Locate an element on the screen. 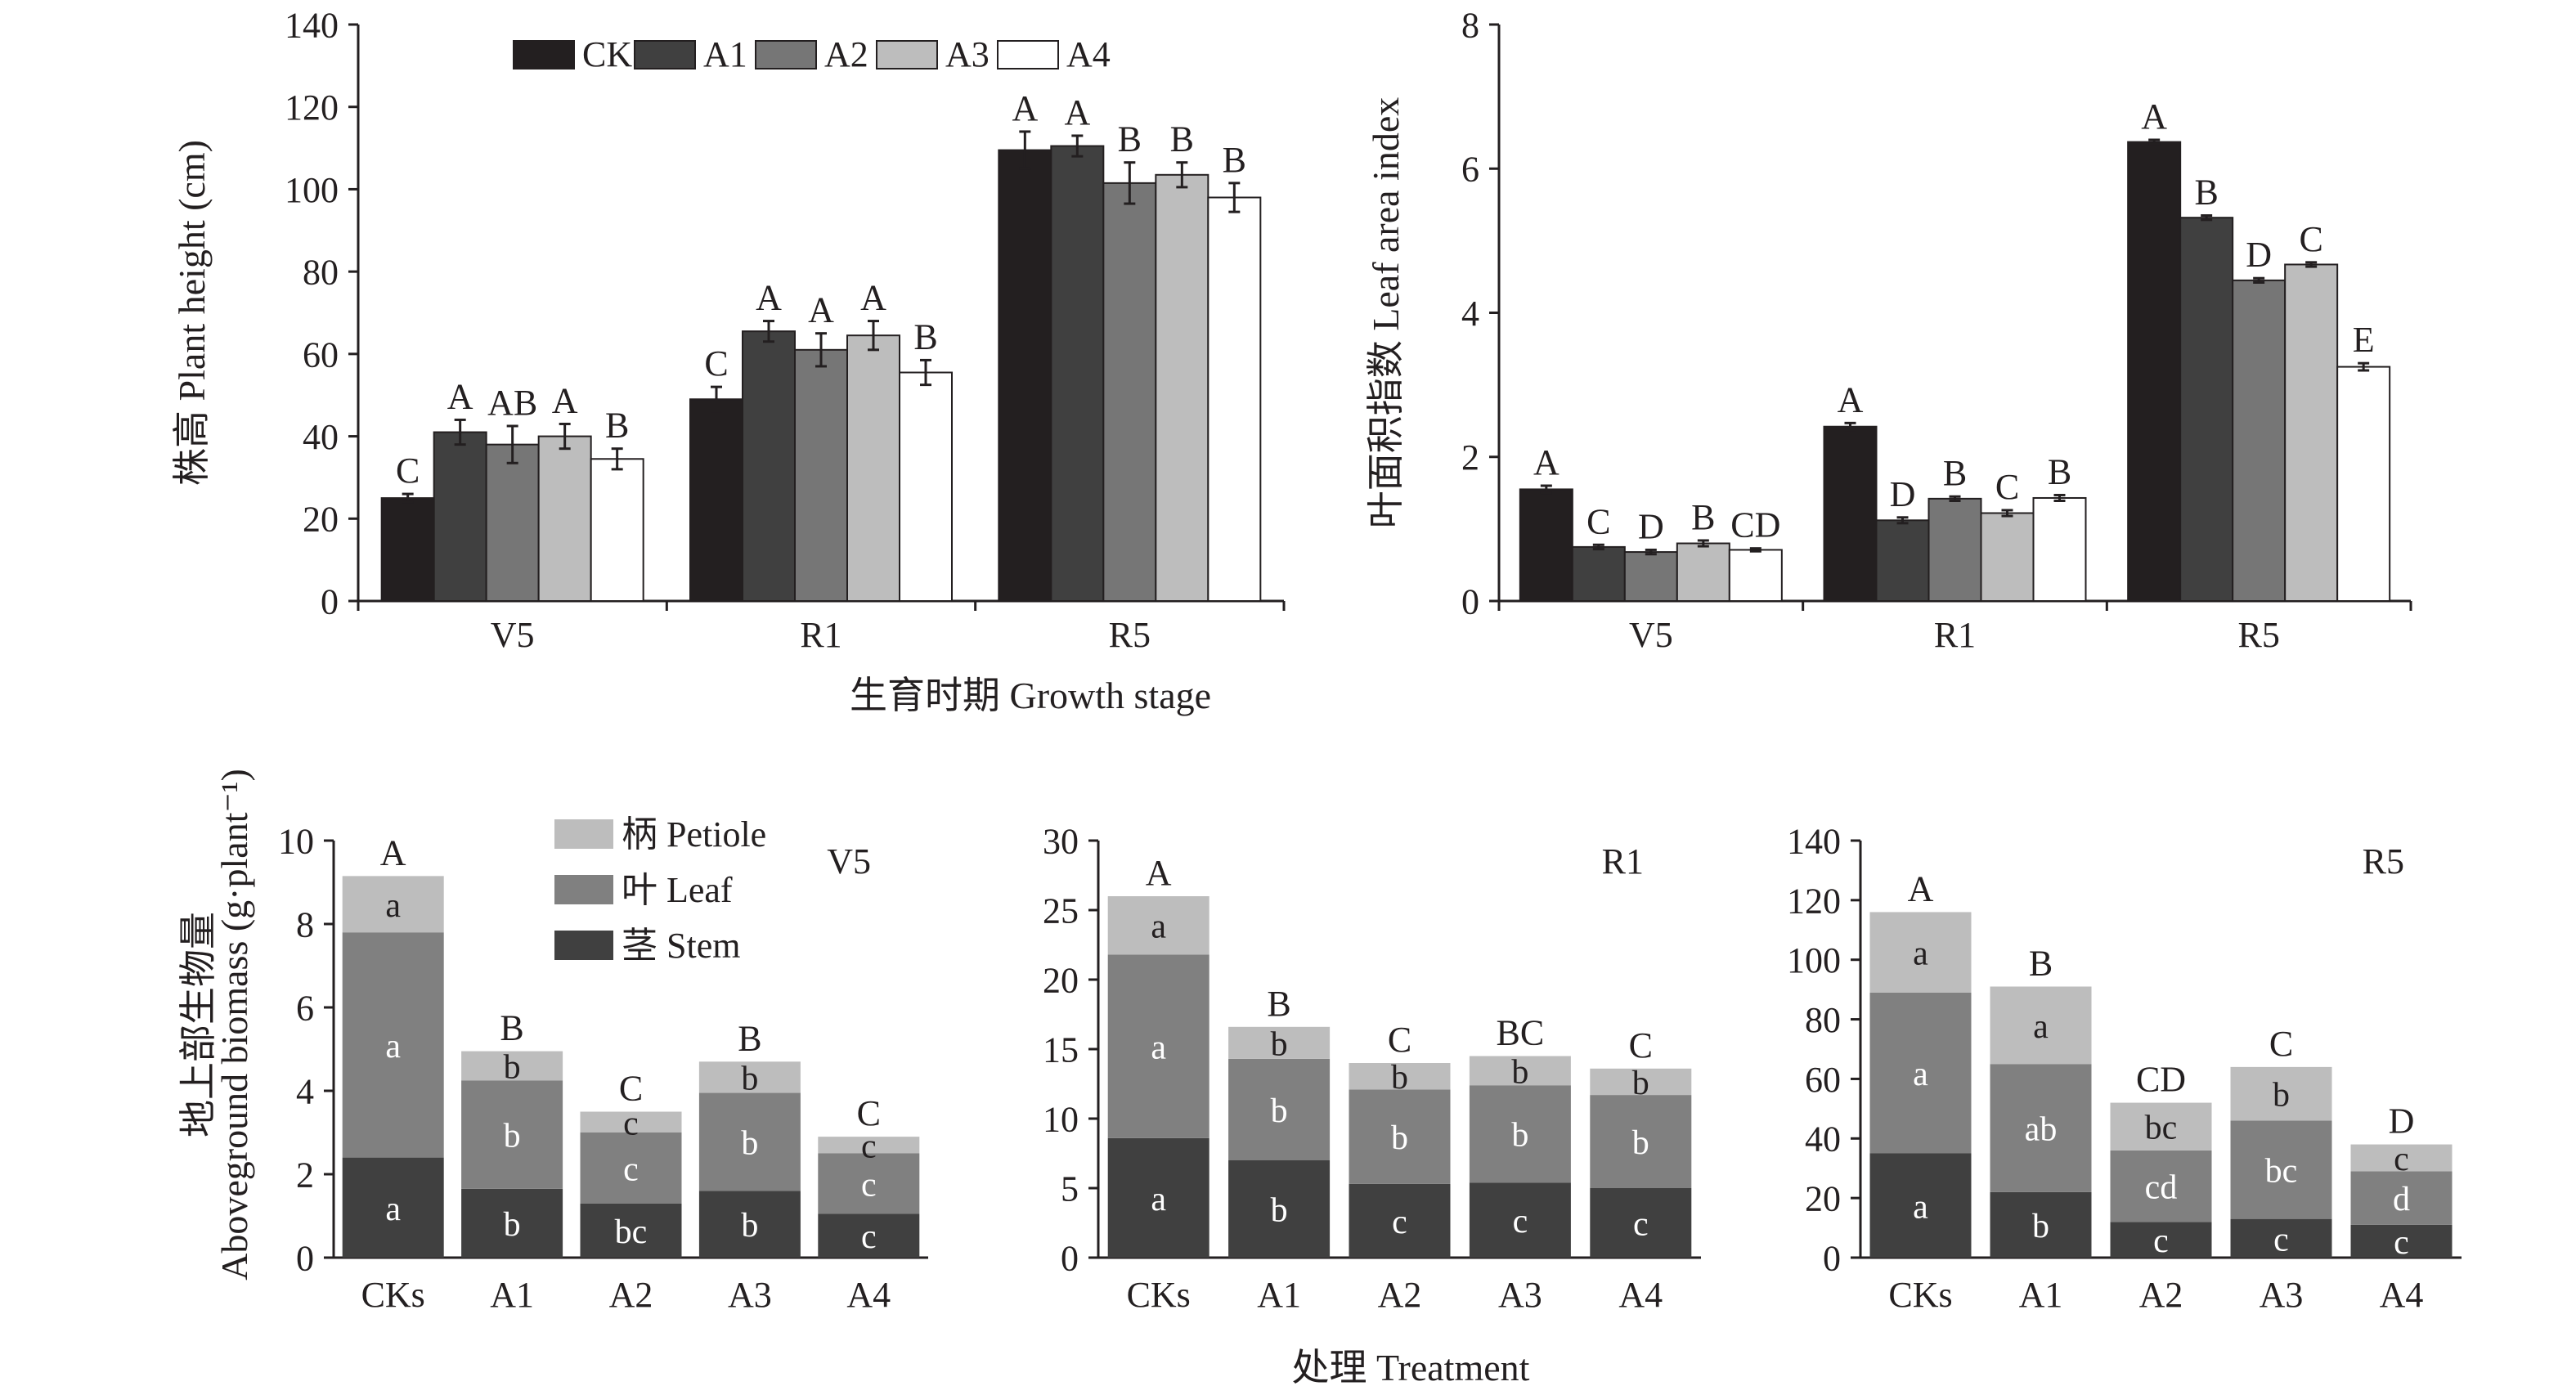  legend-swatch-A1 is located at coordinates (665, 55).